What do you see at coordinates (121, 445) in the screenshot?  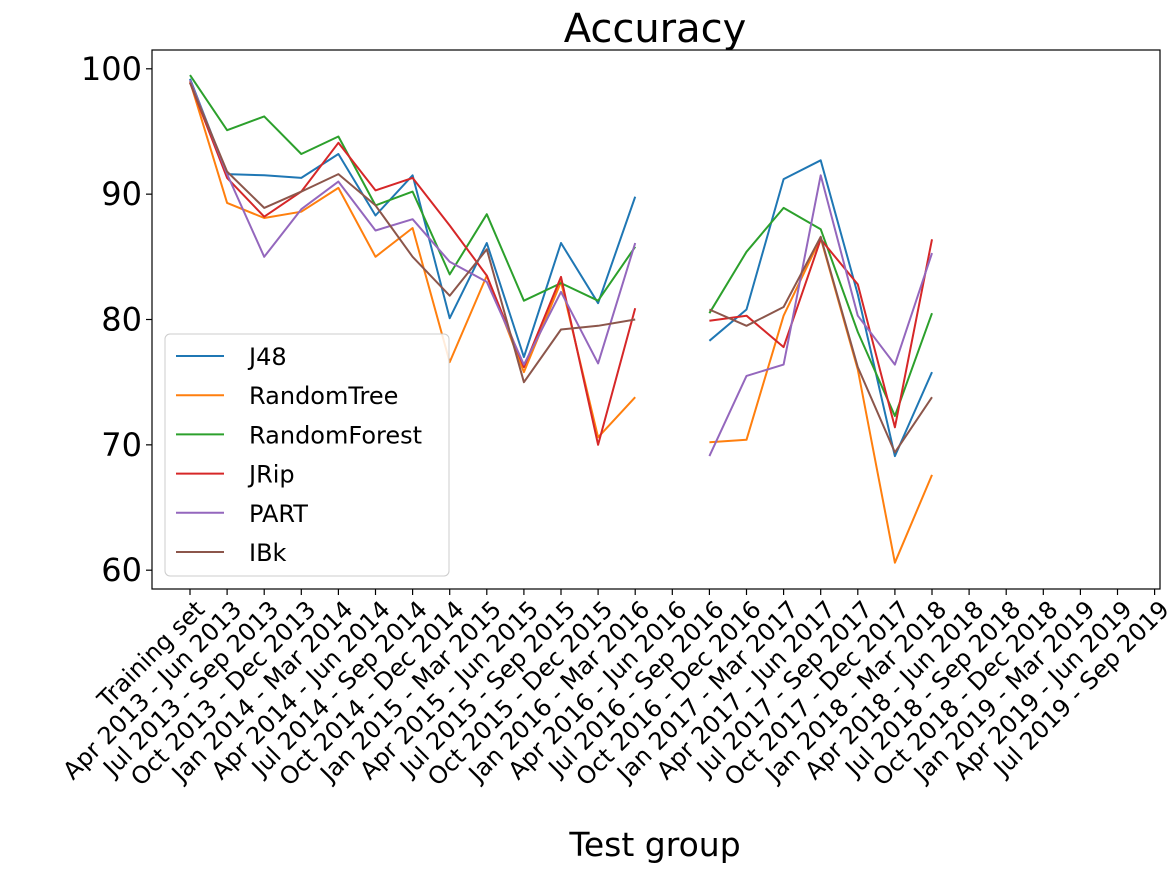 I see `y-tick-label: 70` at bounding box center [121, 445].